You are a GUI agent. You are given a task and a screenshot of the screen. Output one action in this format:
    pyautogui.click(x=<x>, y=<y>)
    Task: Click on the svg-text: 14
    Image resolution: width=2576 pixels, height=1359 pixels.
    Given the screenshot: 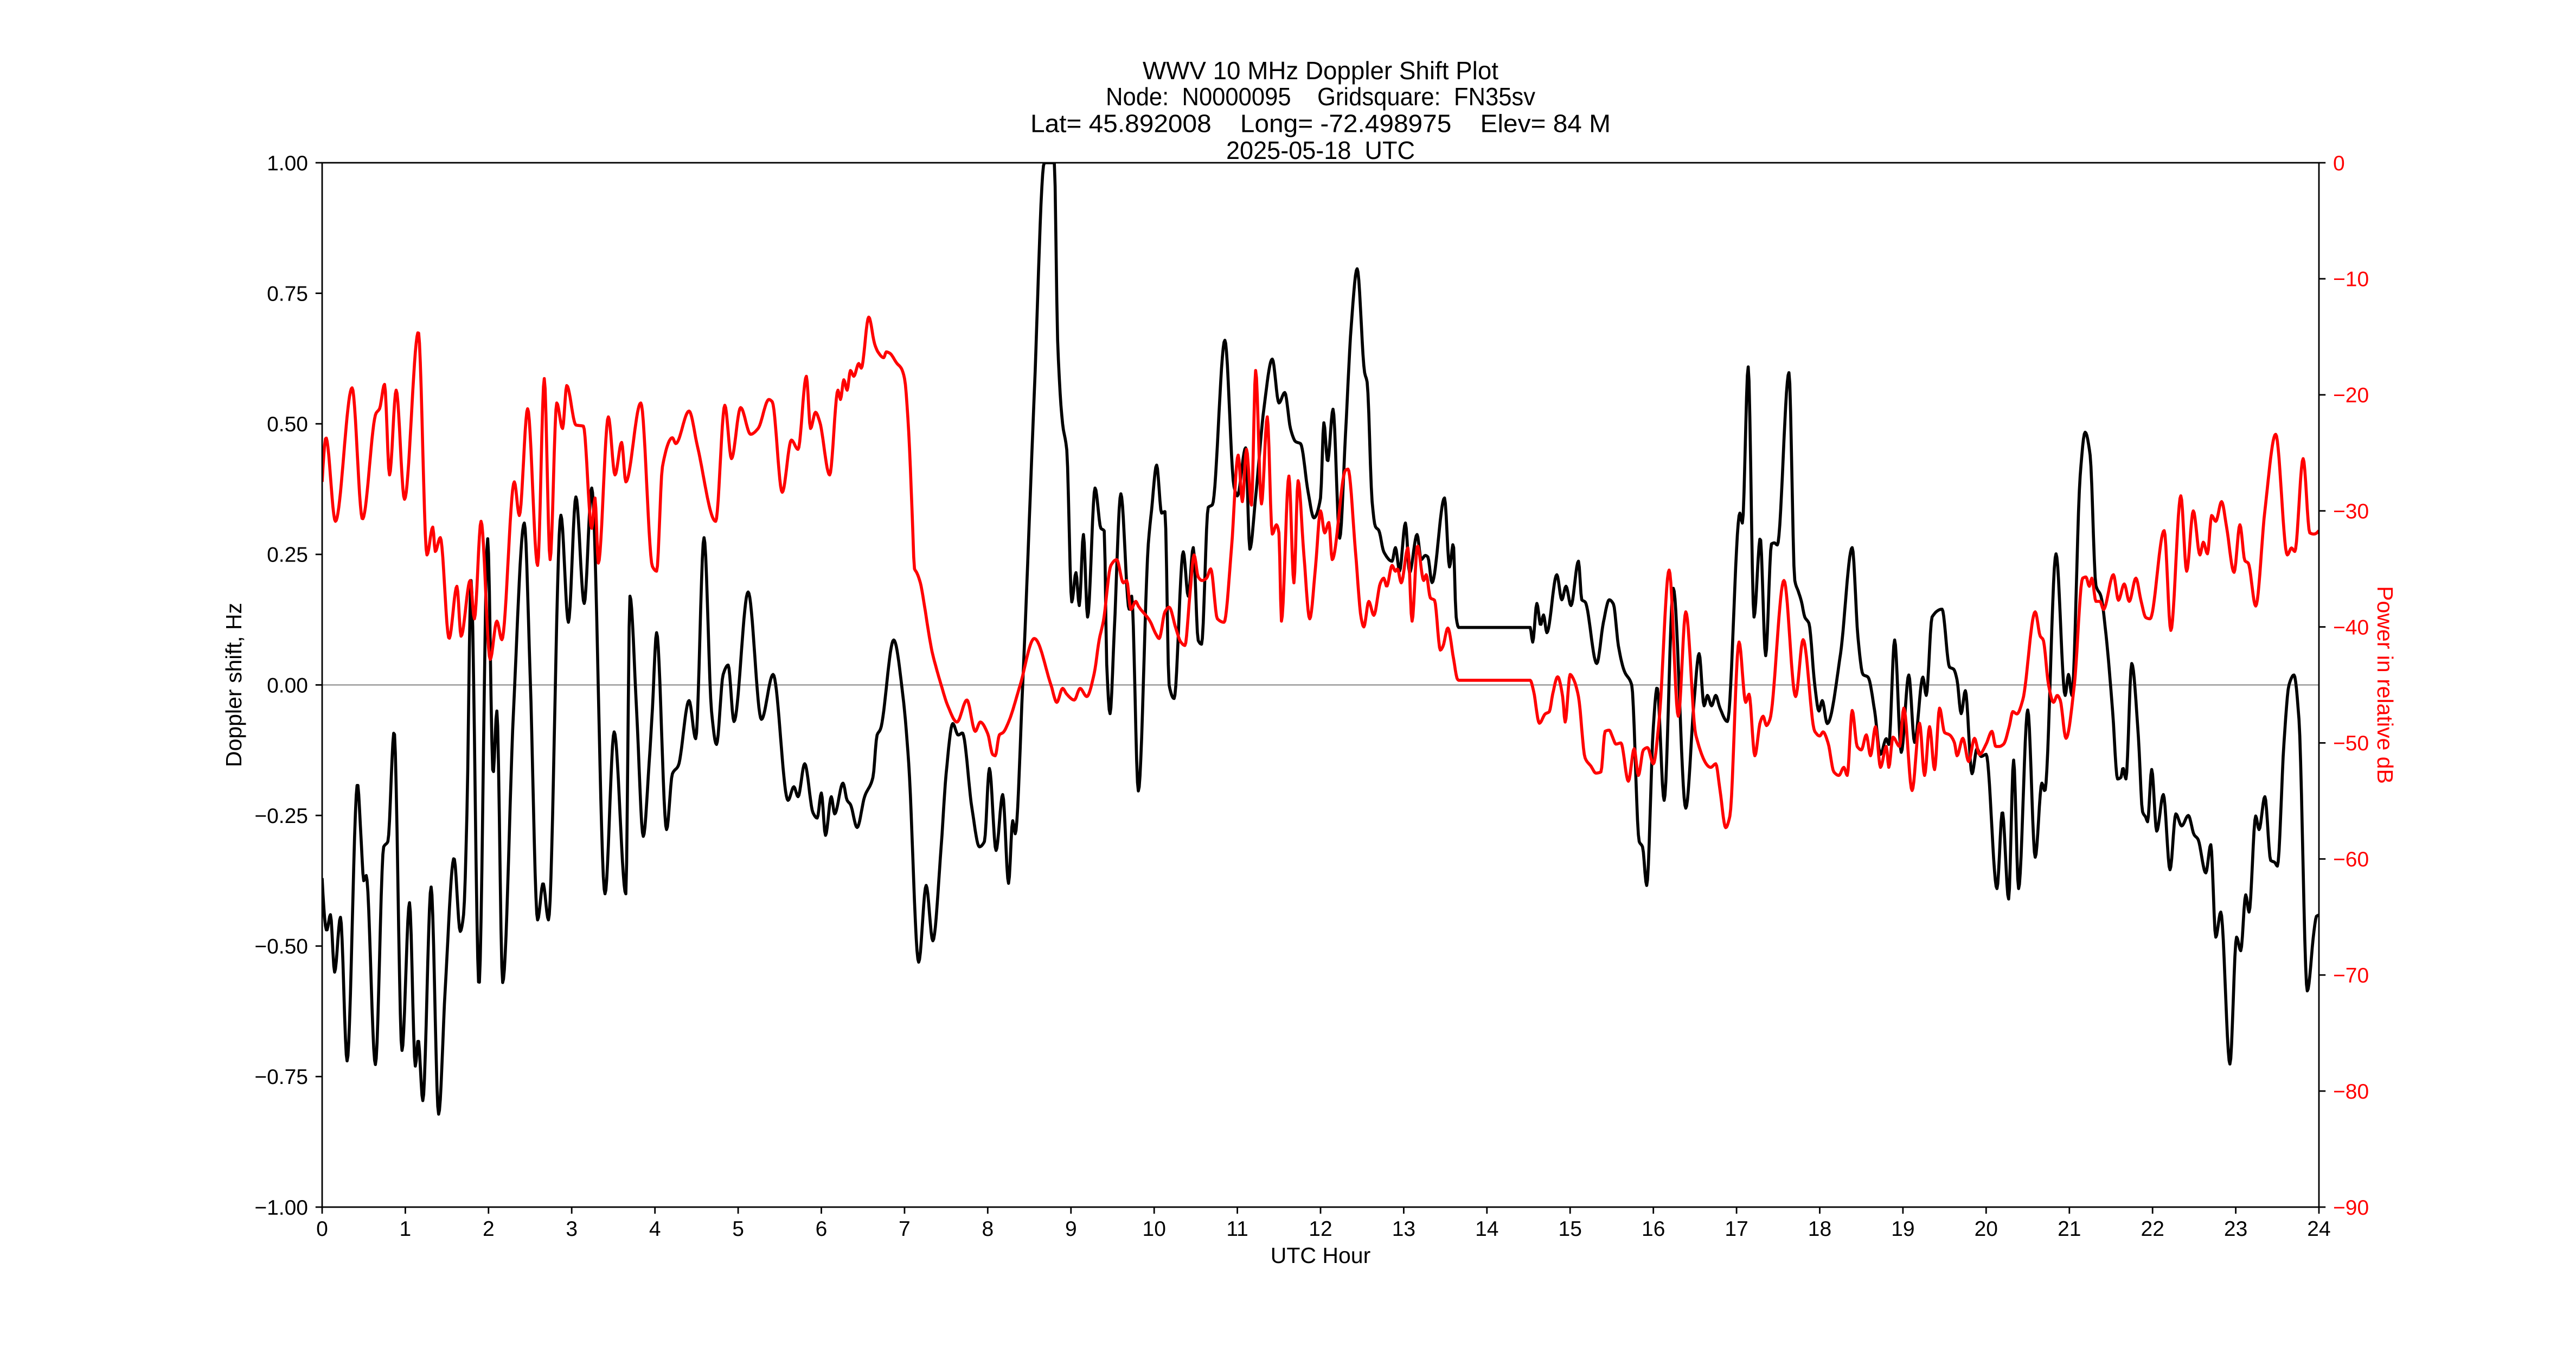 What is the action you would take?
    pyautogui.click(x=1486, y=1229)
    